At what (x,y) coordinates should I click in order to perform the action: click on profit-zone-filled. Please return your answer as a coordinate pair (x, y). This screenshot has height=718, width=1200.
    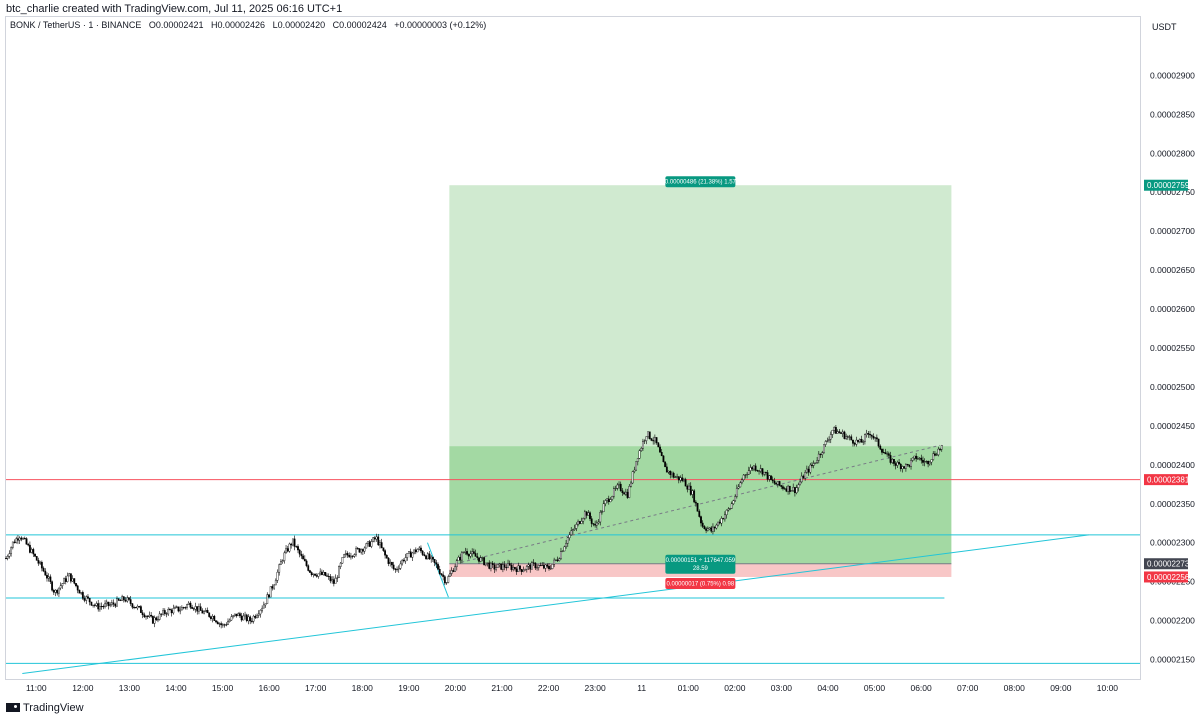
    Looking at the image, I should click on (700, 505).